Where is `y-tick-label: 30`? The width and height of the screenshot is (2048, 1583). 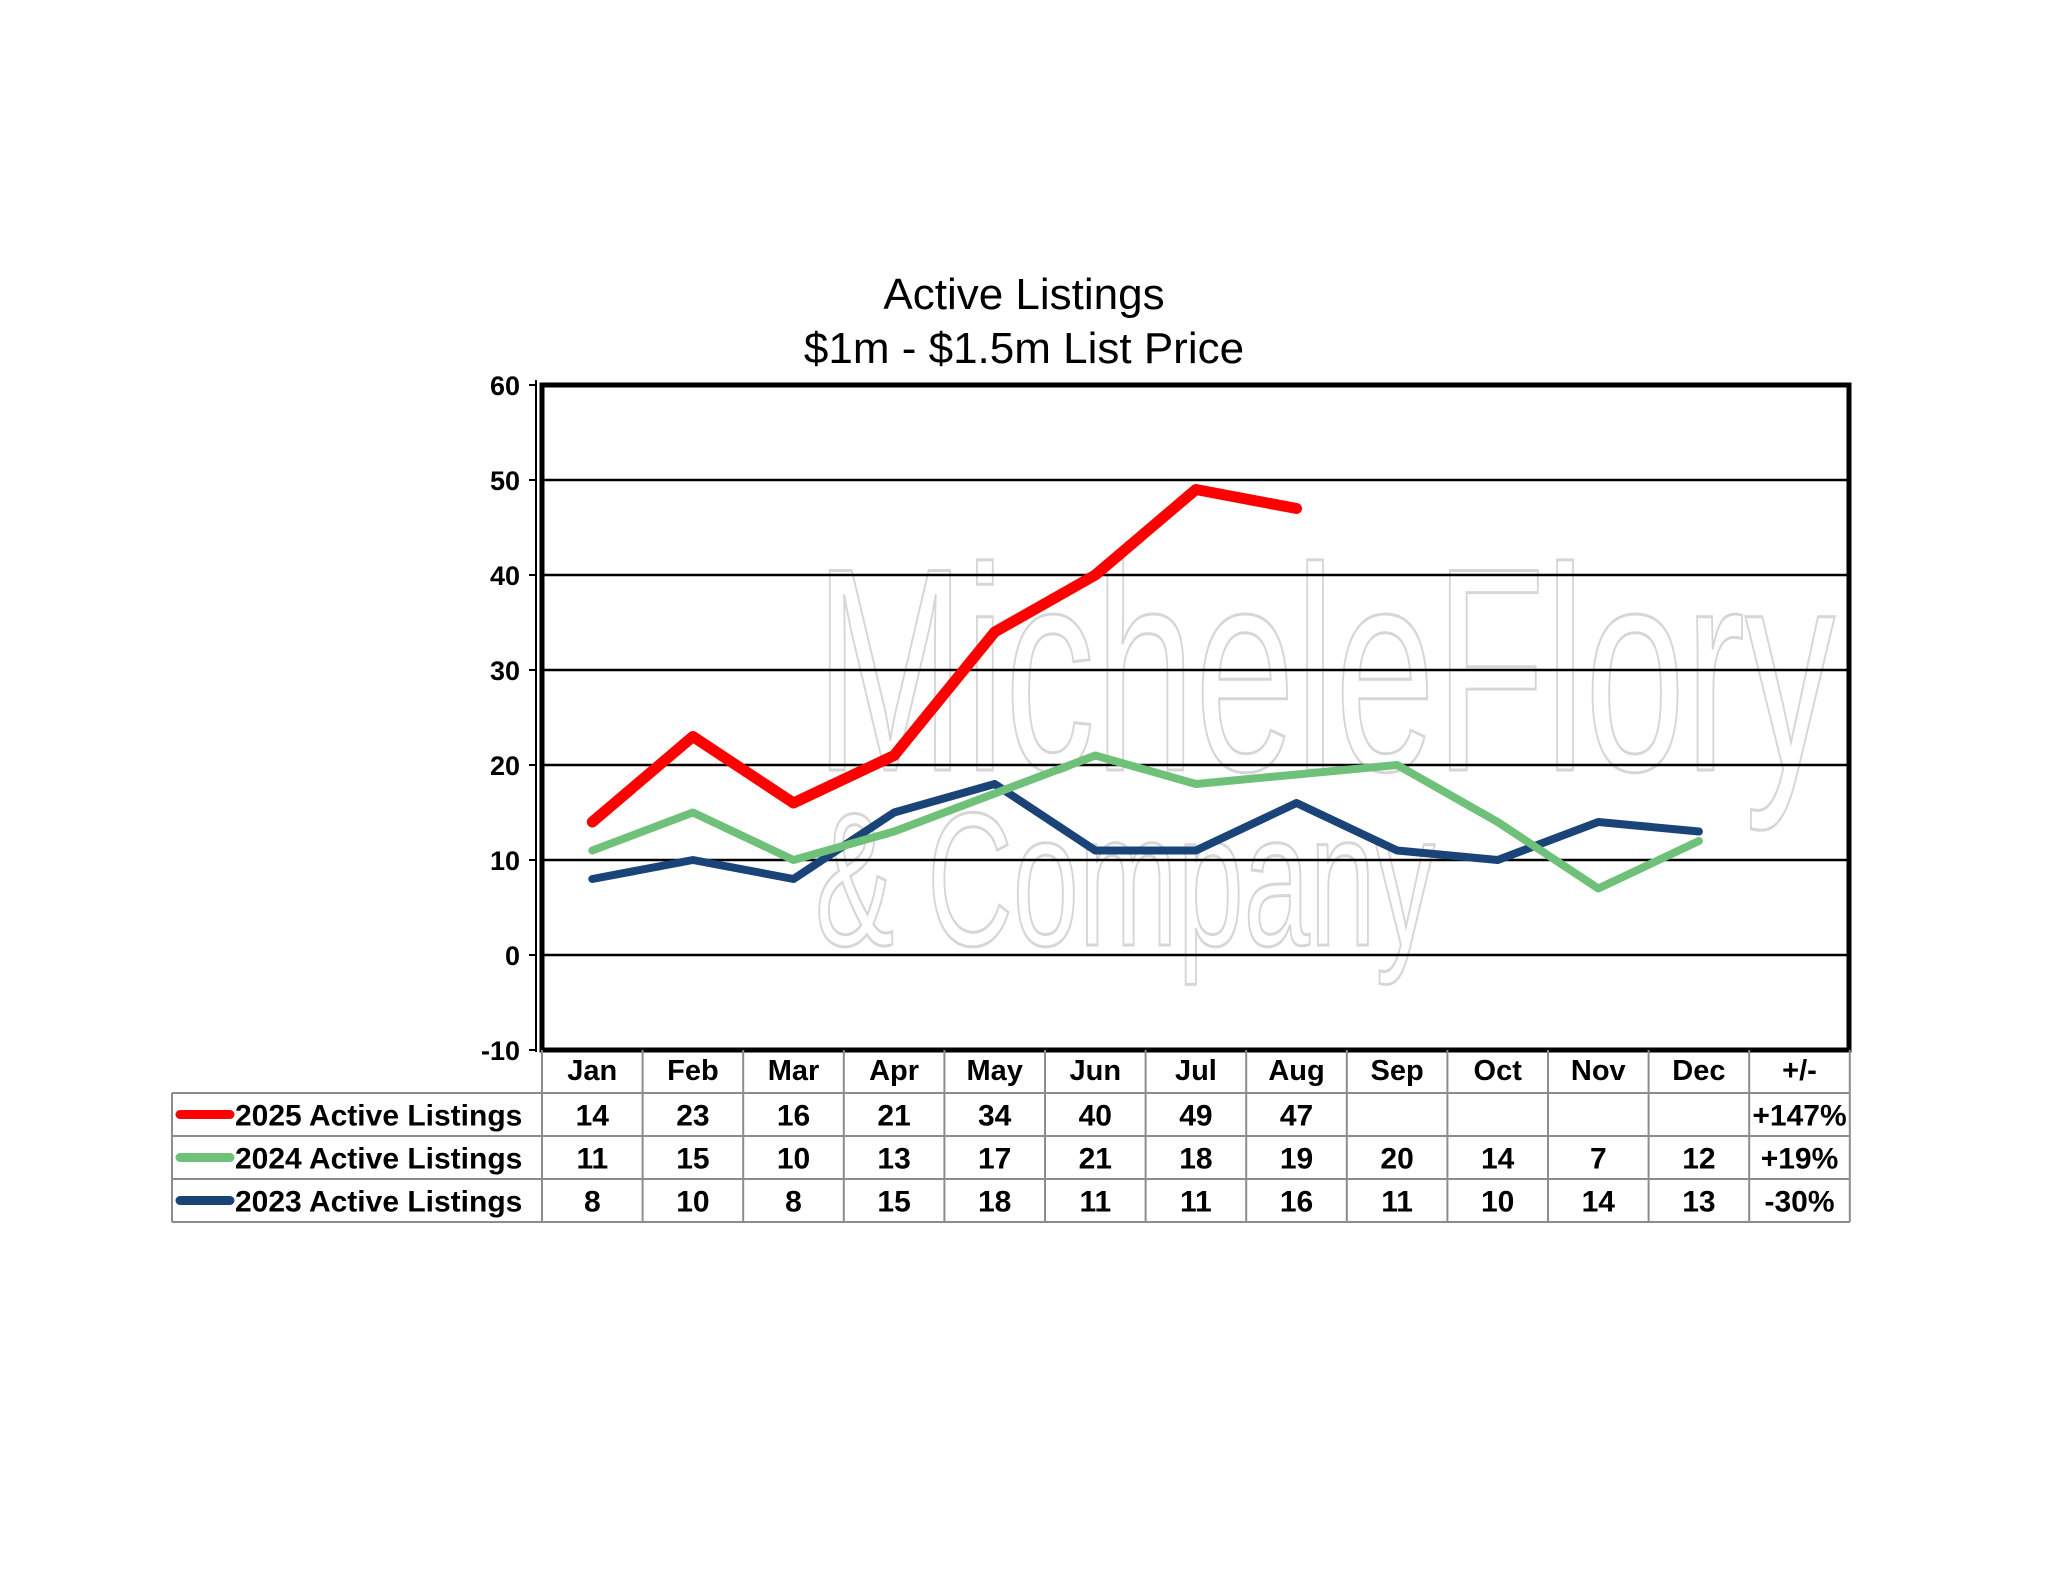 y-tick-label: 30 is located at coordinates (505, 671).